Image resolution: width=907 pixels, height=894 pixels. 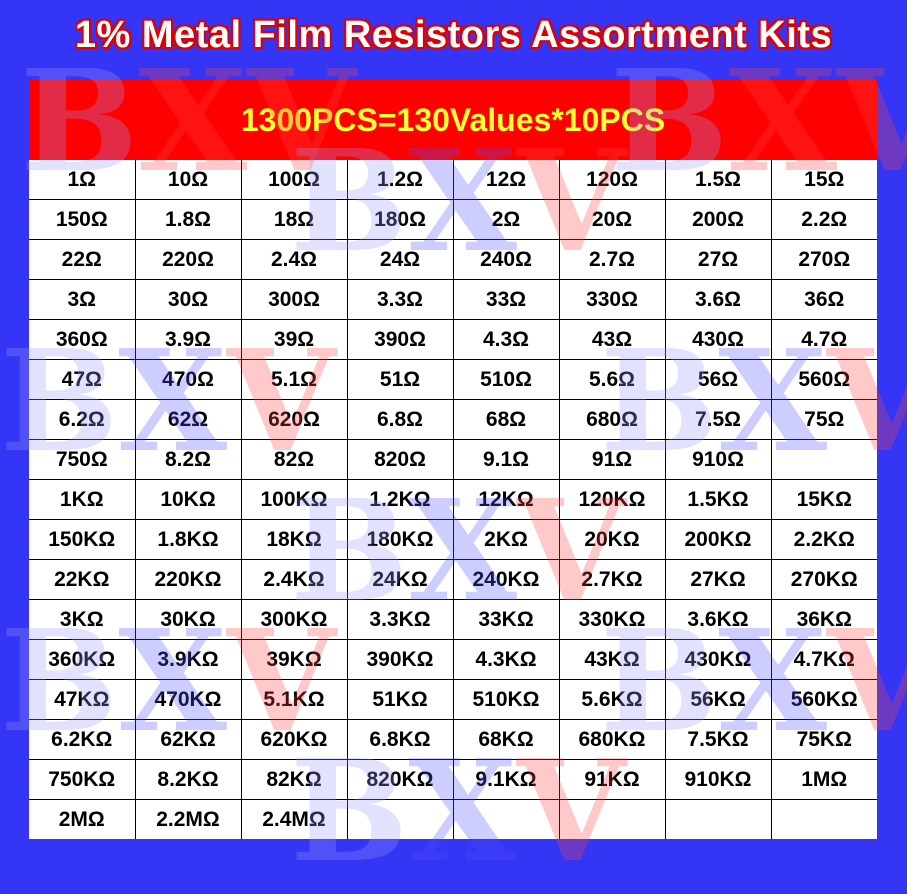 I want to click on resistor-value-cell: 36Ω, so click(x=823, y=299).